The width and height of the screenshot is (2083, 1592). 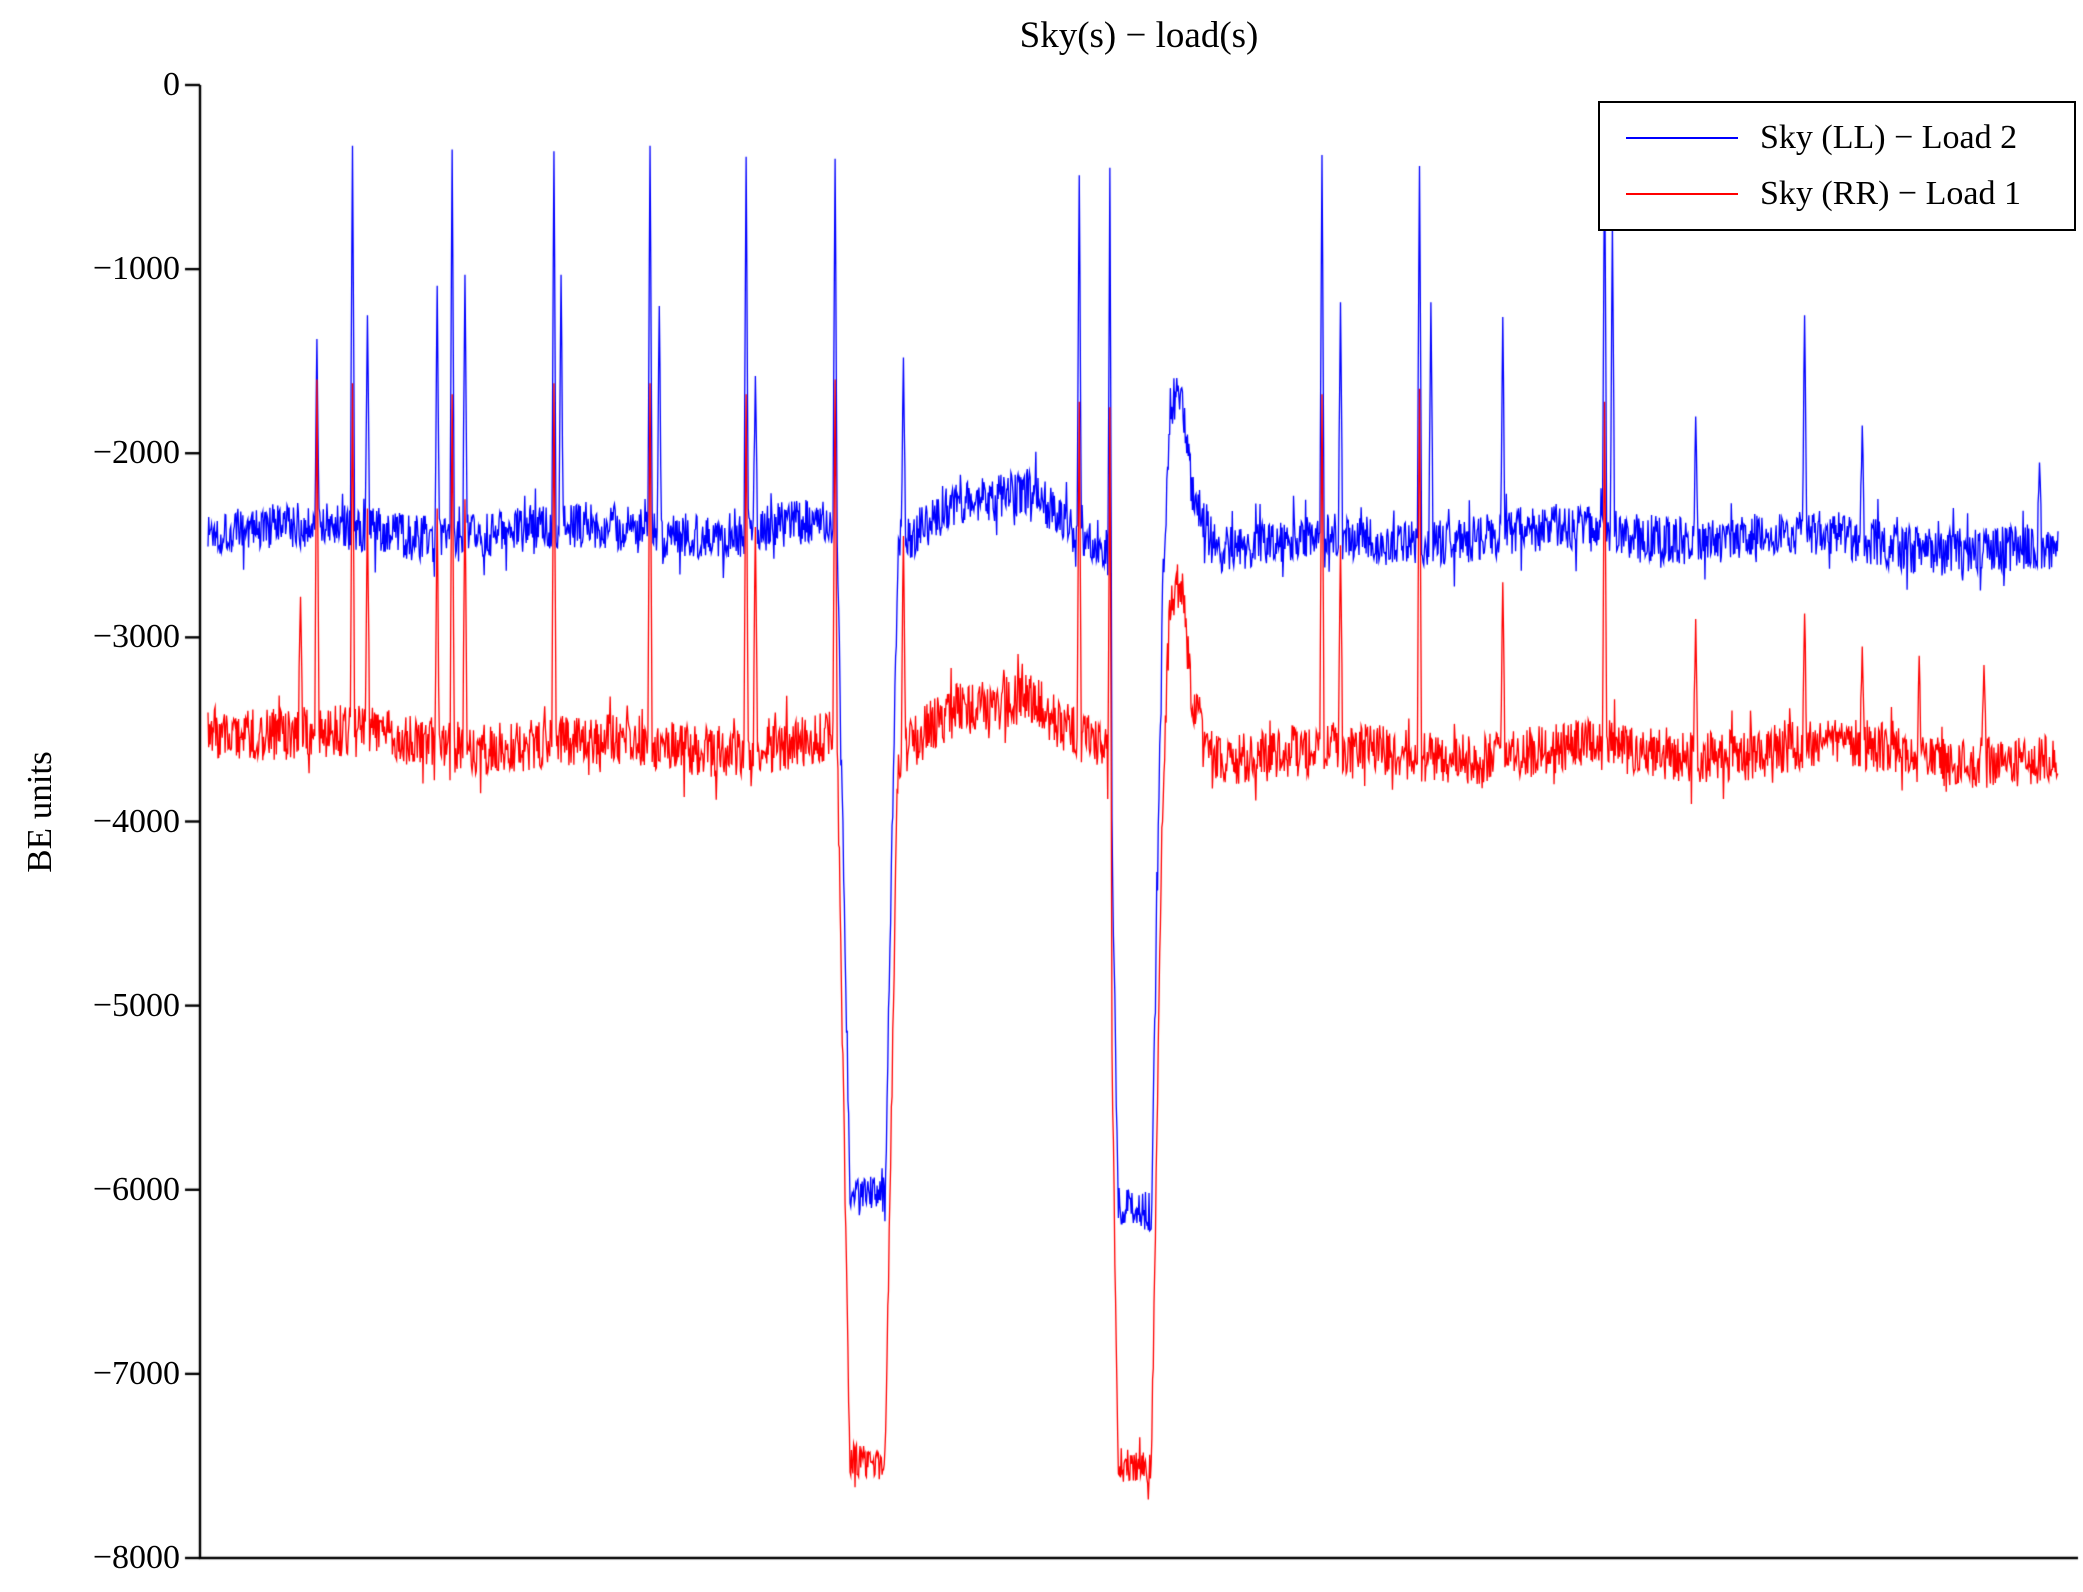 What do you see at coordinates (1890, 193) in the screenshot?
I see `legend-label-sky-rr: Sky (RR) − Load 1` at bounding box center [1890, 193].